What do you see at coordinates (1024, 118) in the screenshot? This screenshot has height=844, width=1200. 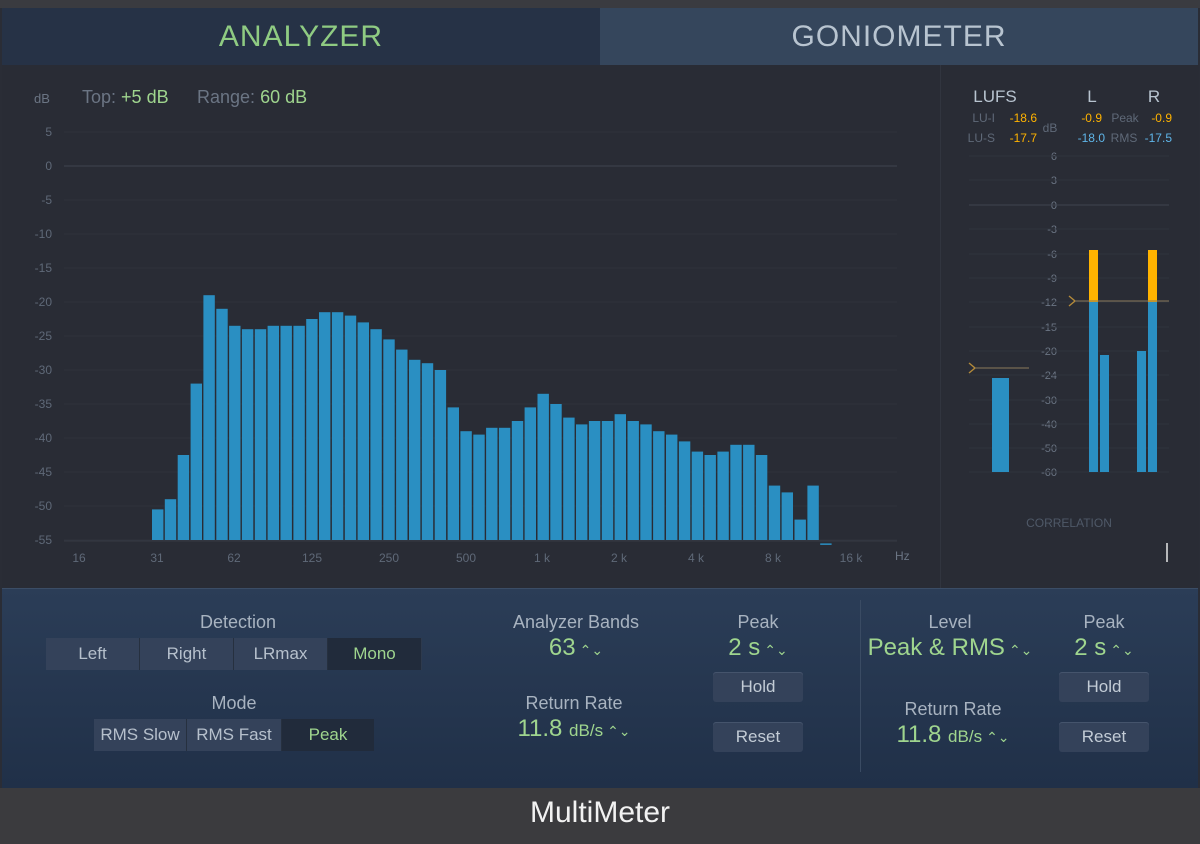 I see `lu-i-value: -18.6` at bounding box center [1024, 118].